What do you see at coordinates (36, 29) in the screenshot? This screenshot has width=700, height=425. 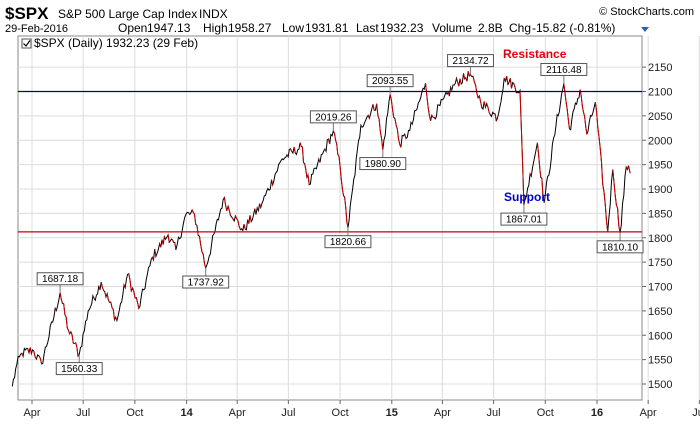 I see `quote-date: 29-Feb-2016` at bounding box center [36, 29].